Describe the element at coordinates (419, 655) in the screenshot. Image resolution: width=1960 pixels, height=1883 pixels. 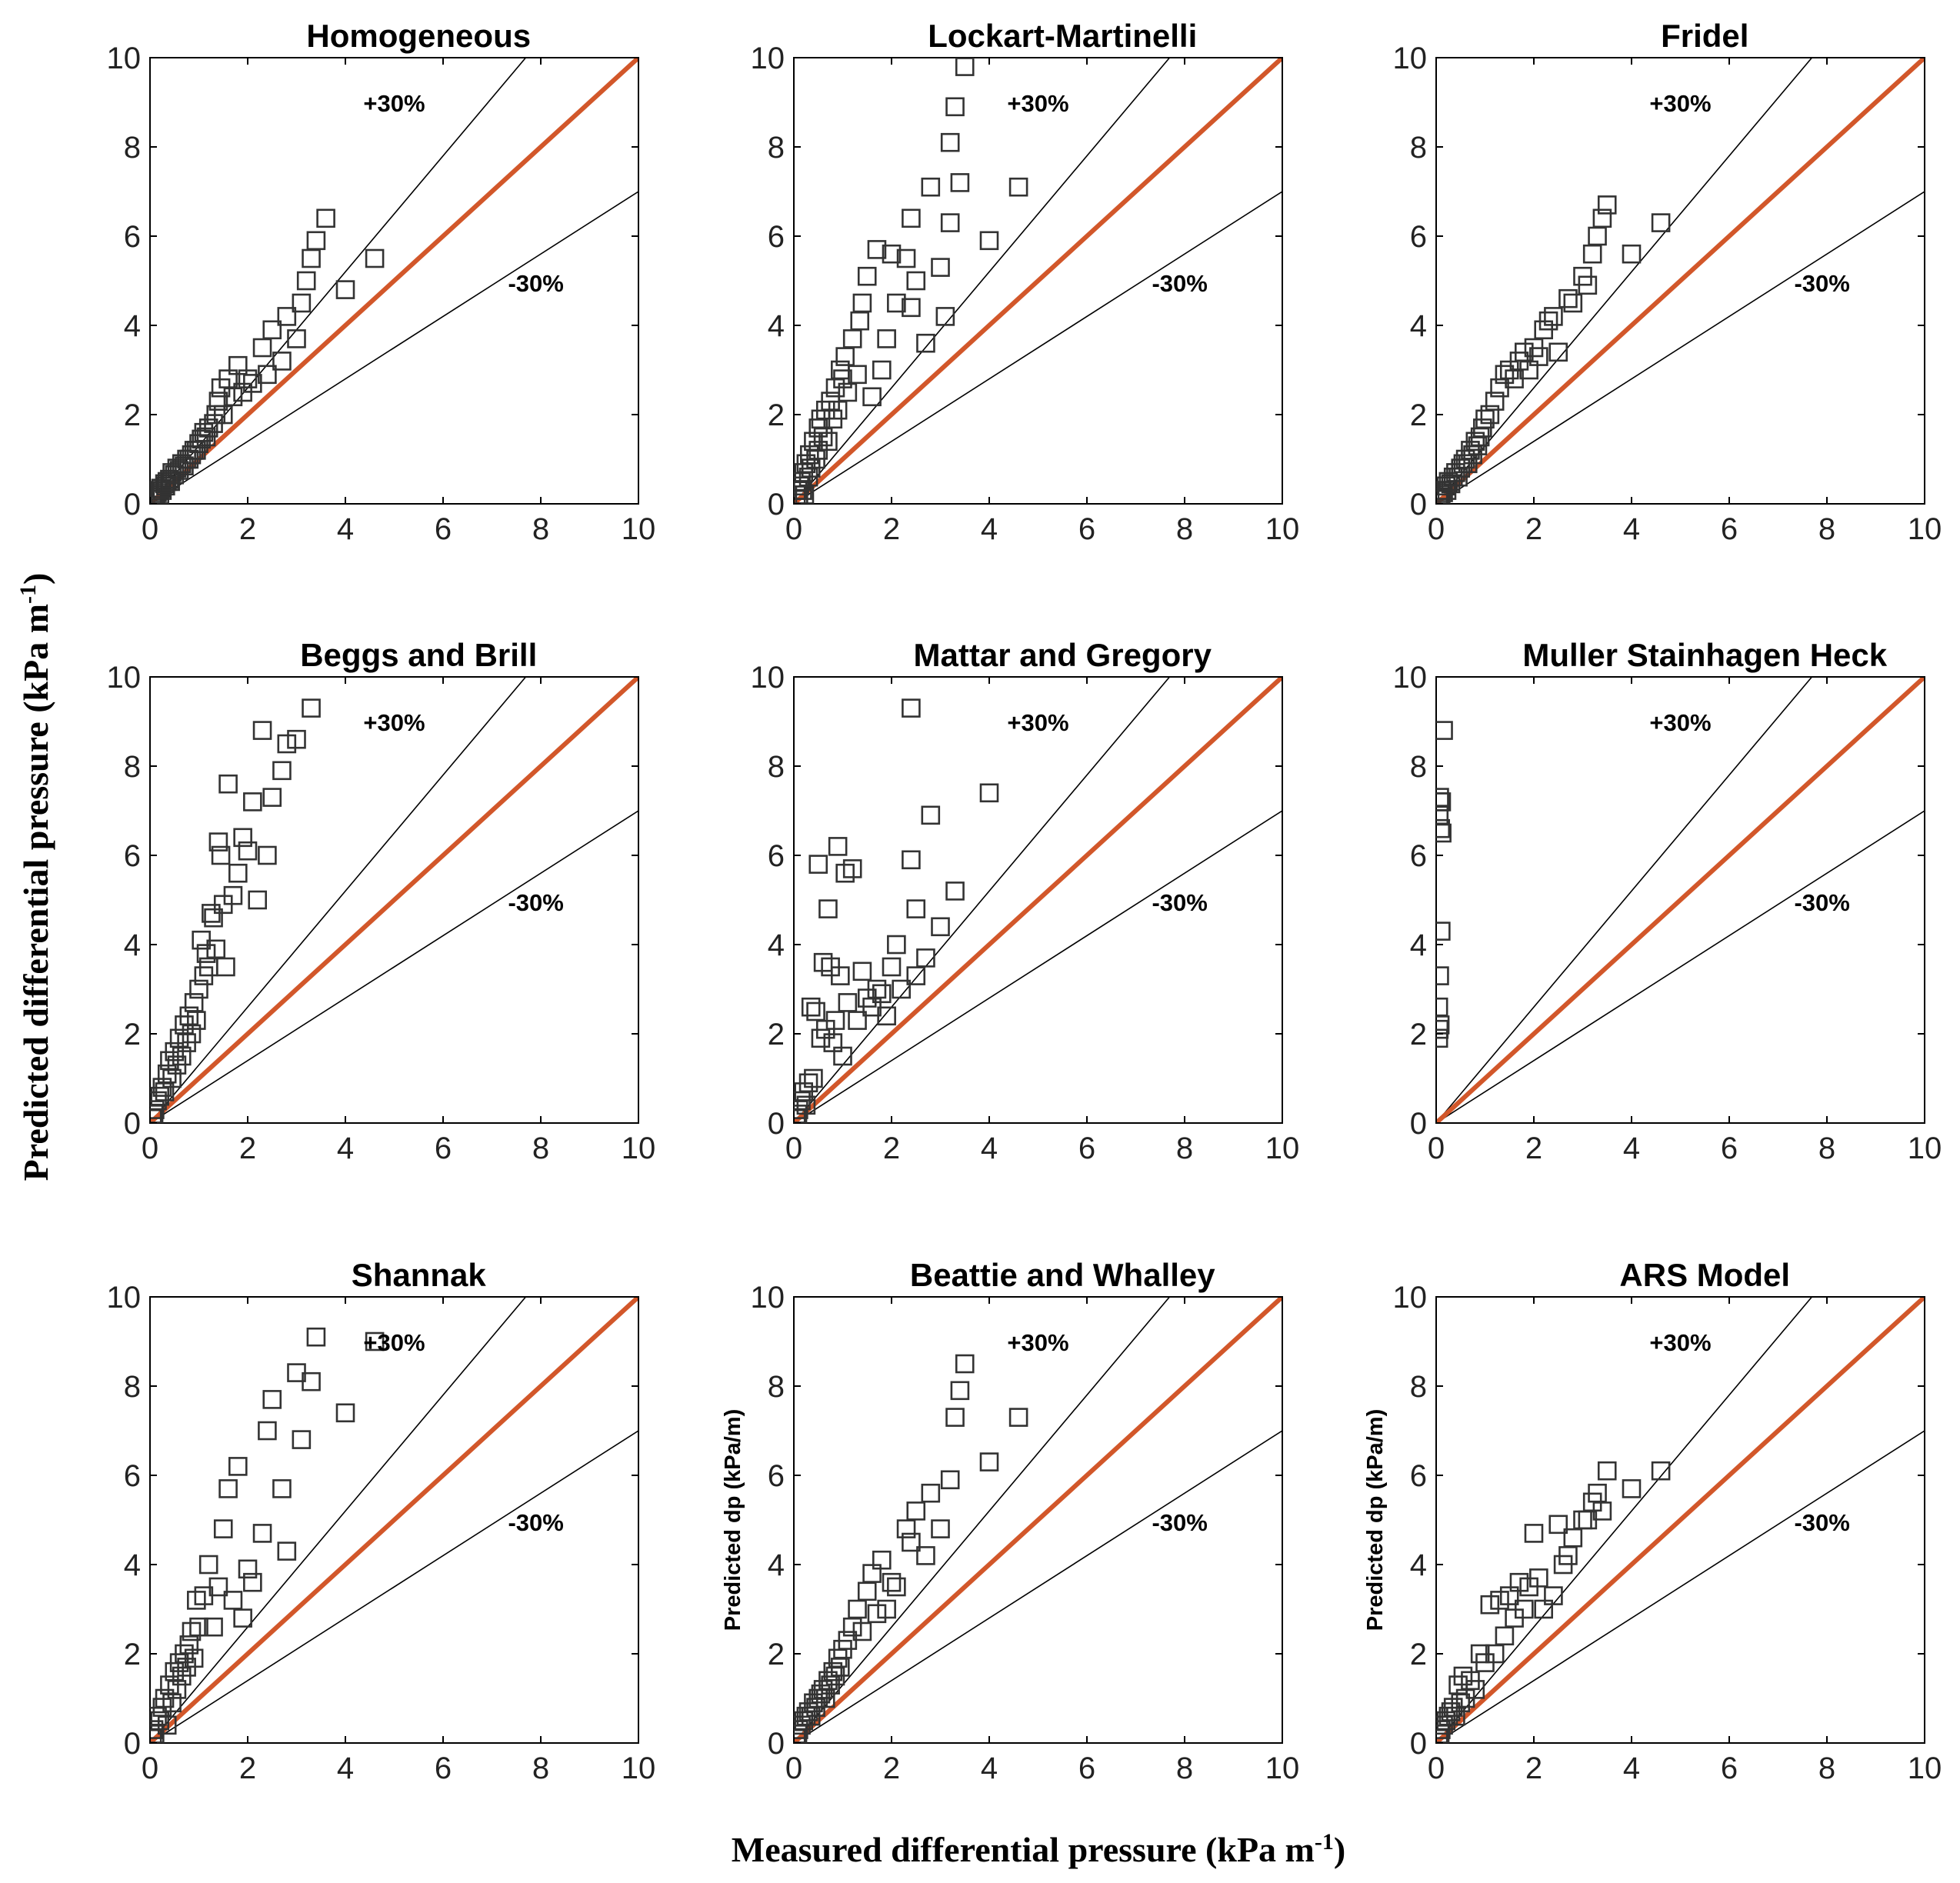
I see `panel-title: Beggs and Brill` at that location.